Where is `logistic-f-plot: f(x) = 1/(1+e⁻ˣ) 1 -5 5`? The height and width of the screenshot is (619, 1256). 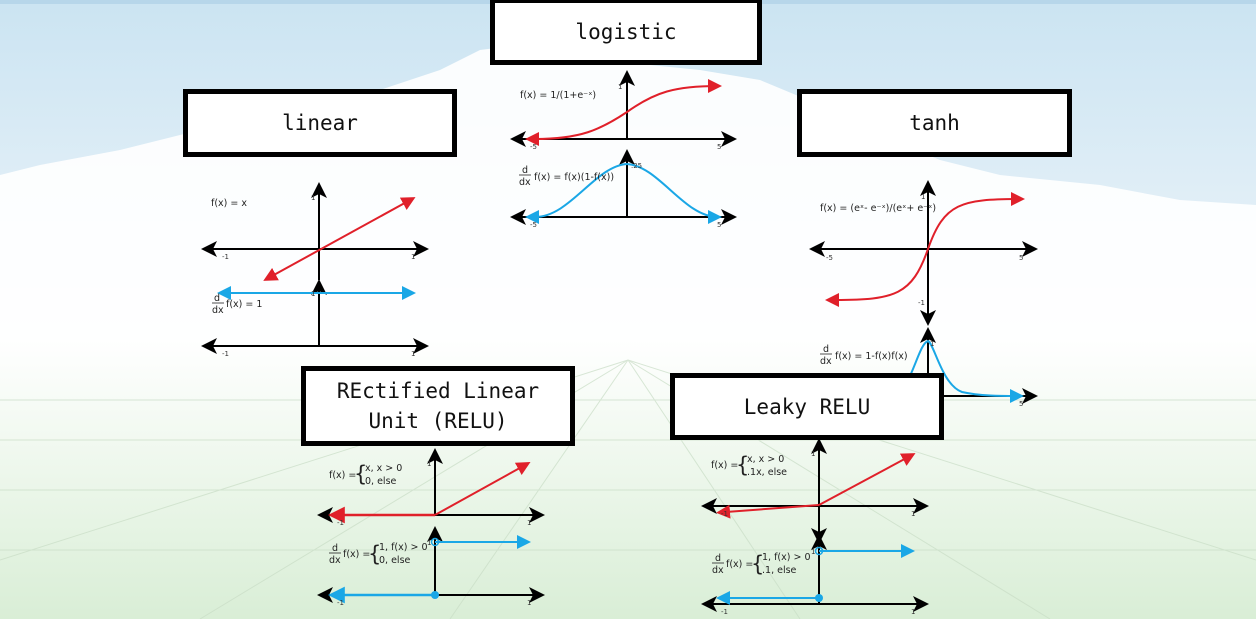
logistic-f-plot: f(x) = 1/(1+e⁻ˣ) 1 -5 5 is located at coordinates (623, 110).